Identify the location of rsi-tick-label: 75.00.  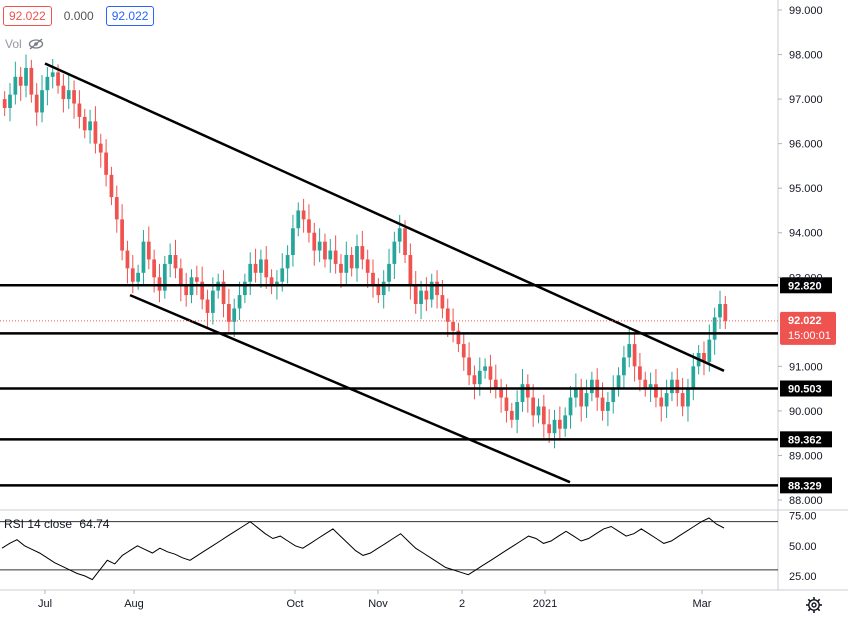
(803, 517).